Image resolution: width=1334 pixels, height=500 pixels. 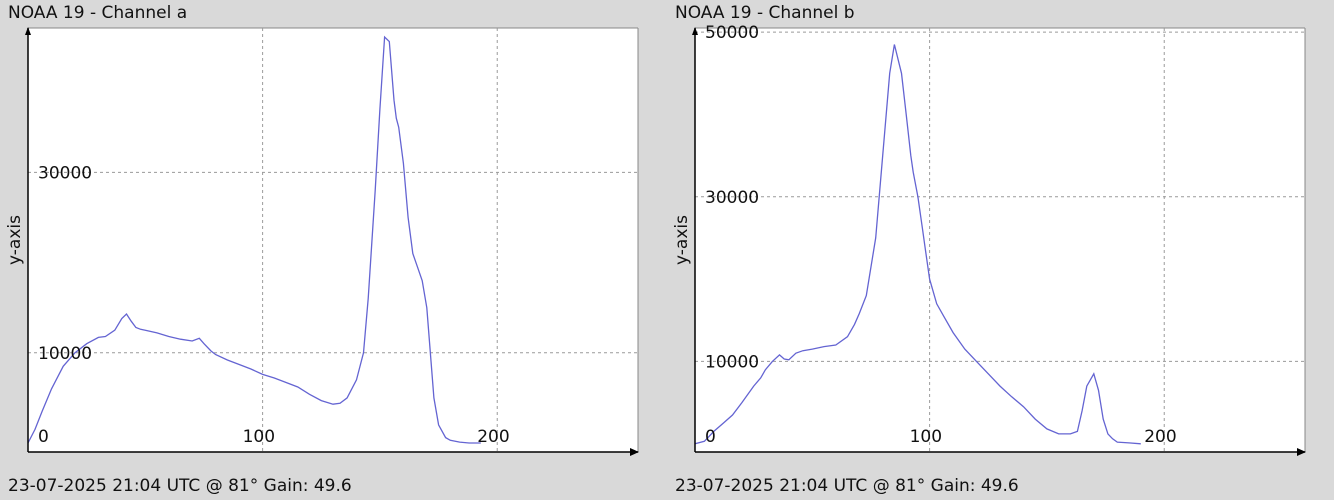 What do you see at coordinates (1301, 452) in the screenshot?
I see `channel-b-x-axis-arrow` at bounding box center [1301, 452].